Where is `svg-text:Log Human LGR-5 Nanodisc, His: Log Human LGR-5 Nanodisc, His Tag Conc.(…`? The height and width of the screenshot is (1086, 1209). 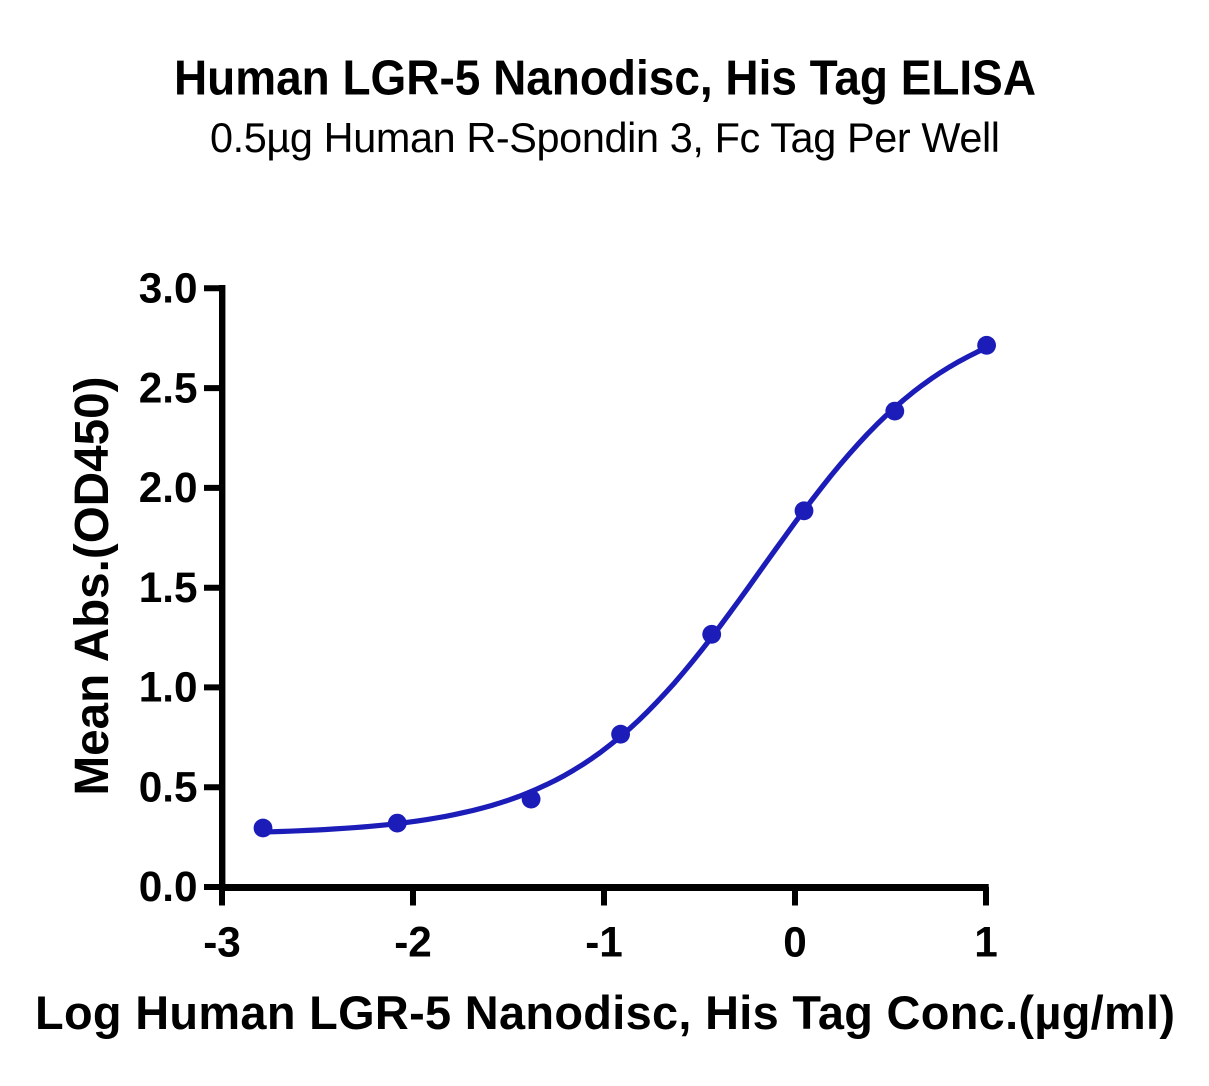 svg-text:Log Human LGR-5 Nanodisc, His: Log Human LGR-5 Nanodisc, His Tag Conc.(… is located at coordinates (605, 1013).